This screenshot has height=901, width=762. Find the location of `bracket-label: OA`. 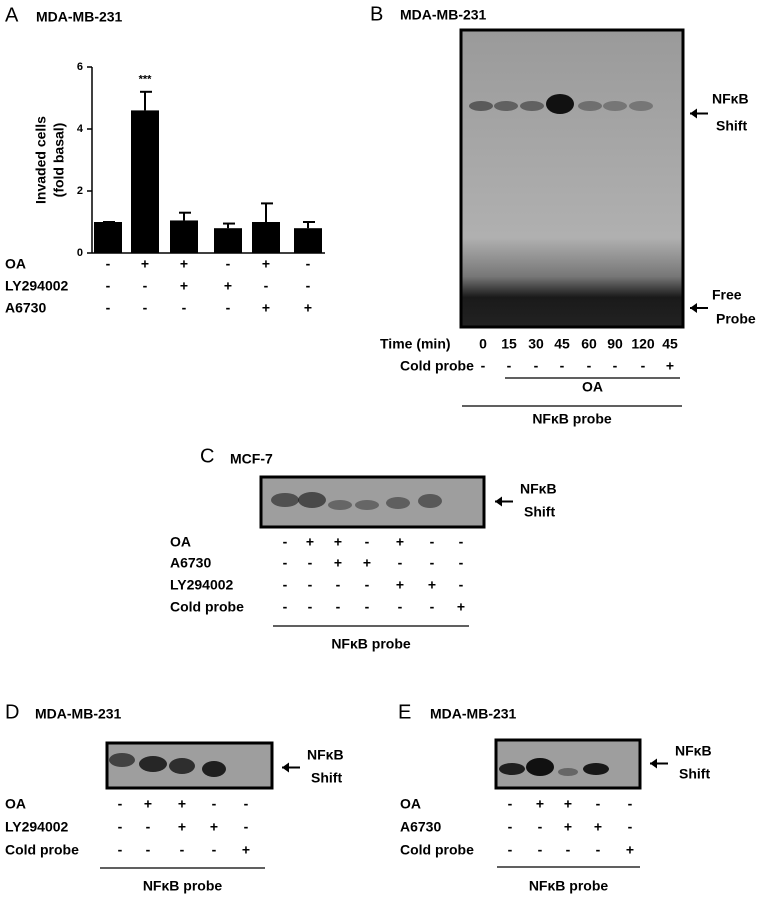

bracket-label: OA is located at coordinates (592, 387).